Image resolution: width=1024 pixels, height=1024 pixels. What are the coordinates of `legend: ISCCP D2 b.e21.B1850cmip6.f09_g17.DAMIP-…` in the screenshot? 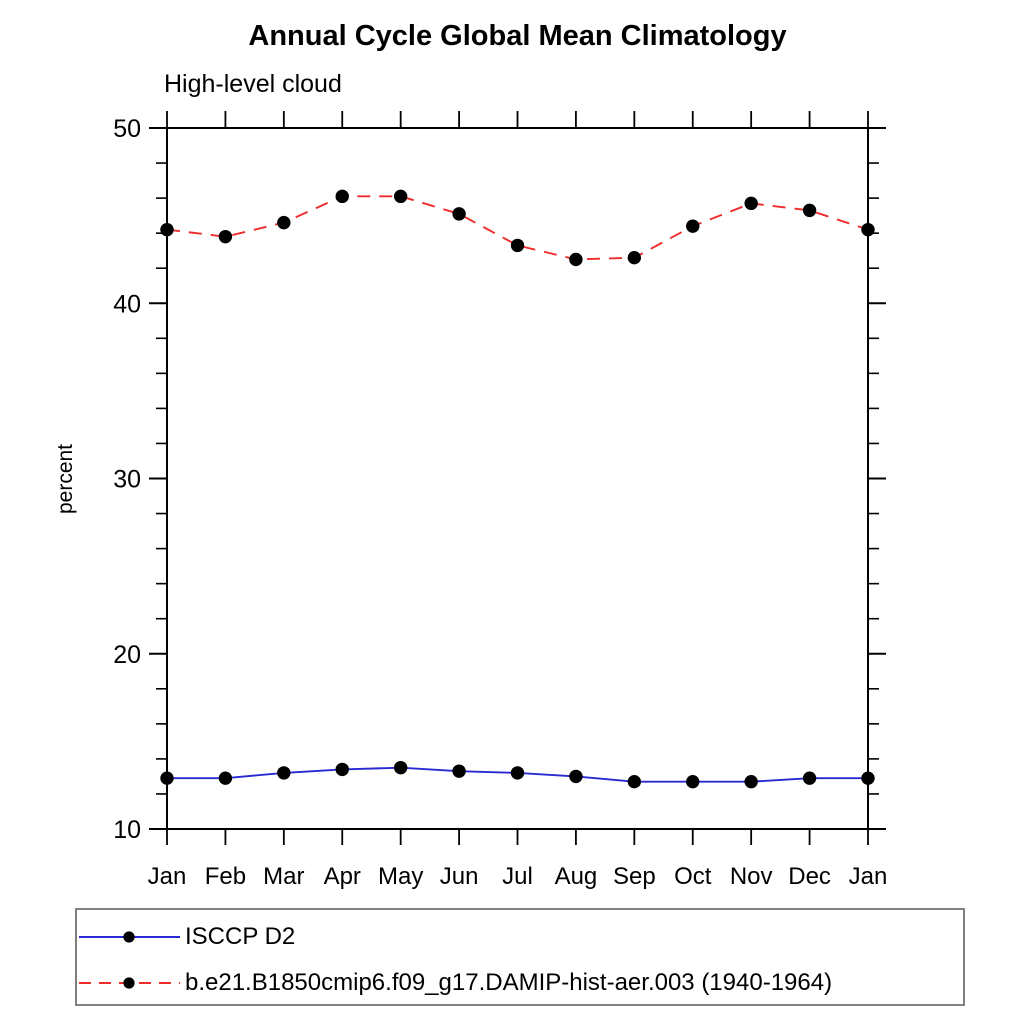 It's located at (520, 957).